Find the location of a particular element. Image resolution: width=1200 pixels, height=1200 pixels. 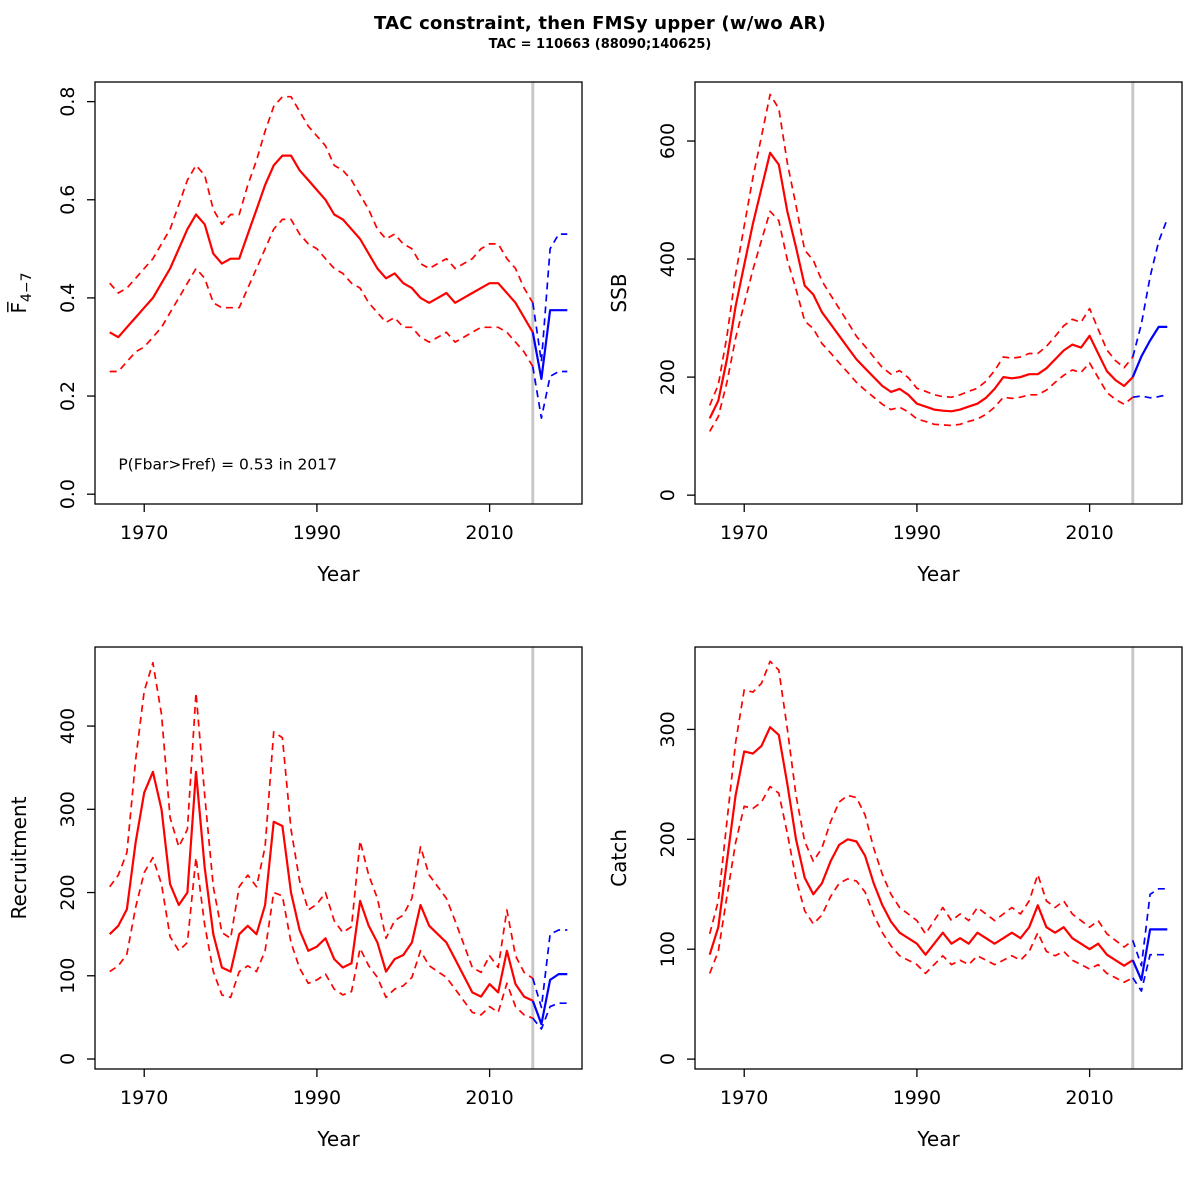

y-tick-label: 0.6 is located at coordinates (68, 200).